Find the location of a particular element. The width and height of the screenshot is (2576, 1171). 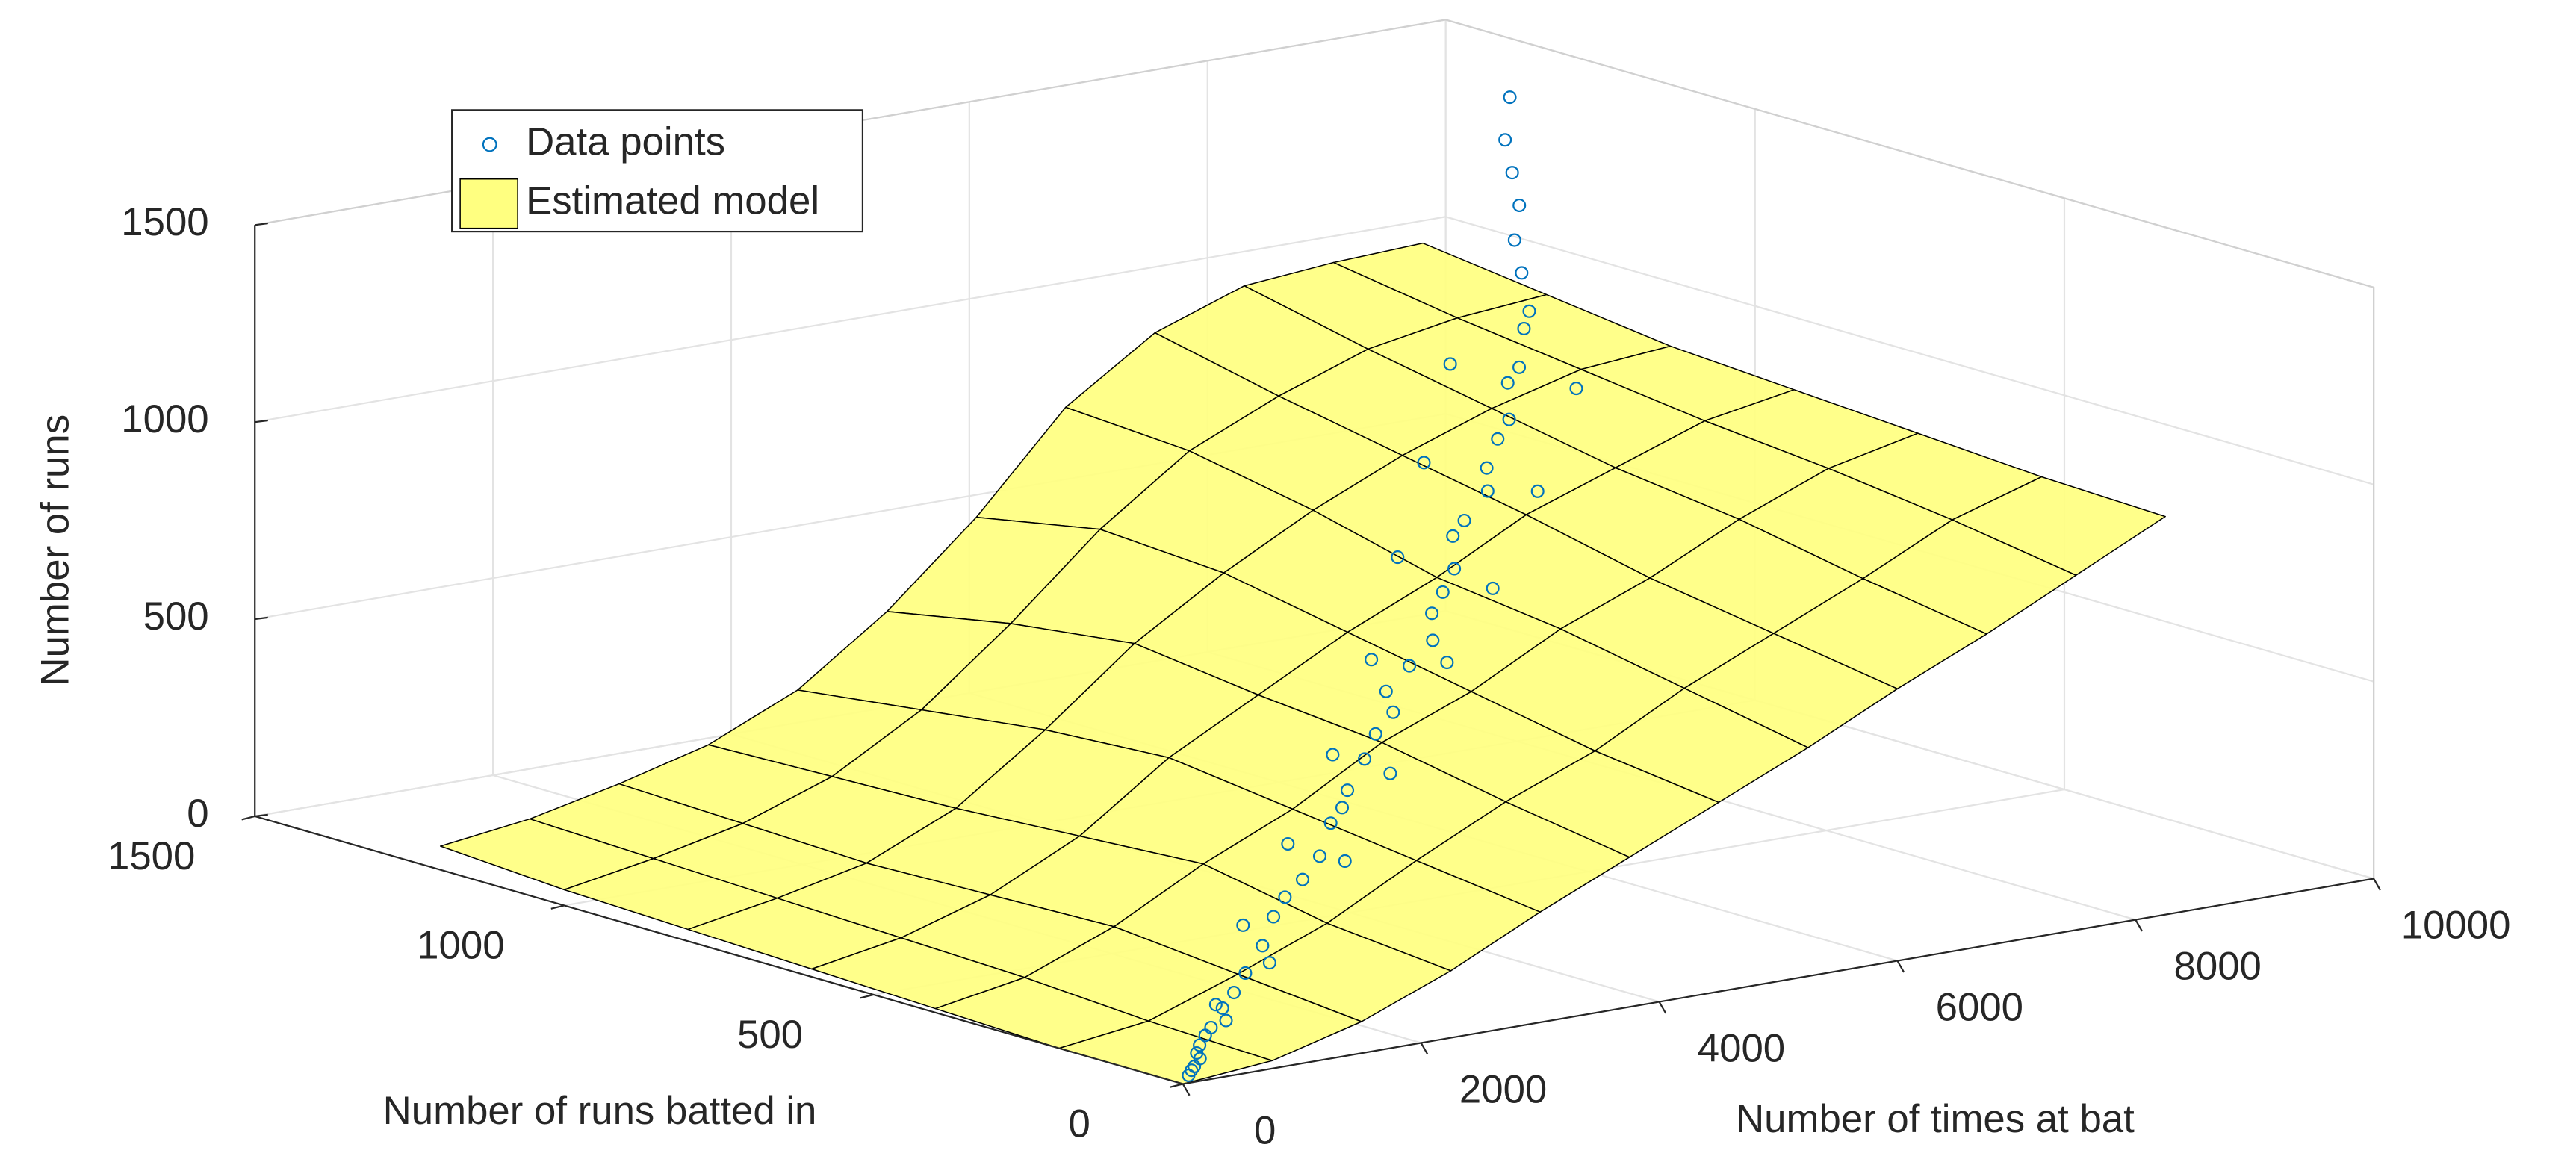

y-tick-label: 1000 is located at coordinates (461, 946).